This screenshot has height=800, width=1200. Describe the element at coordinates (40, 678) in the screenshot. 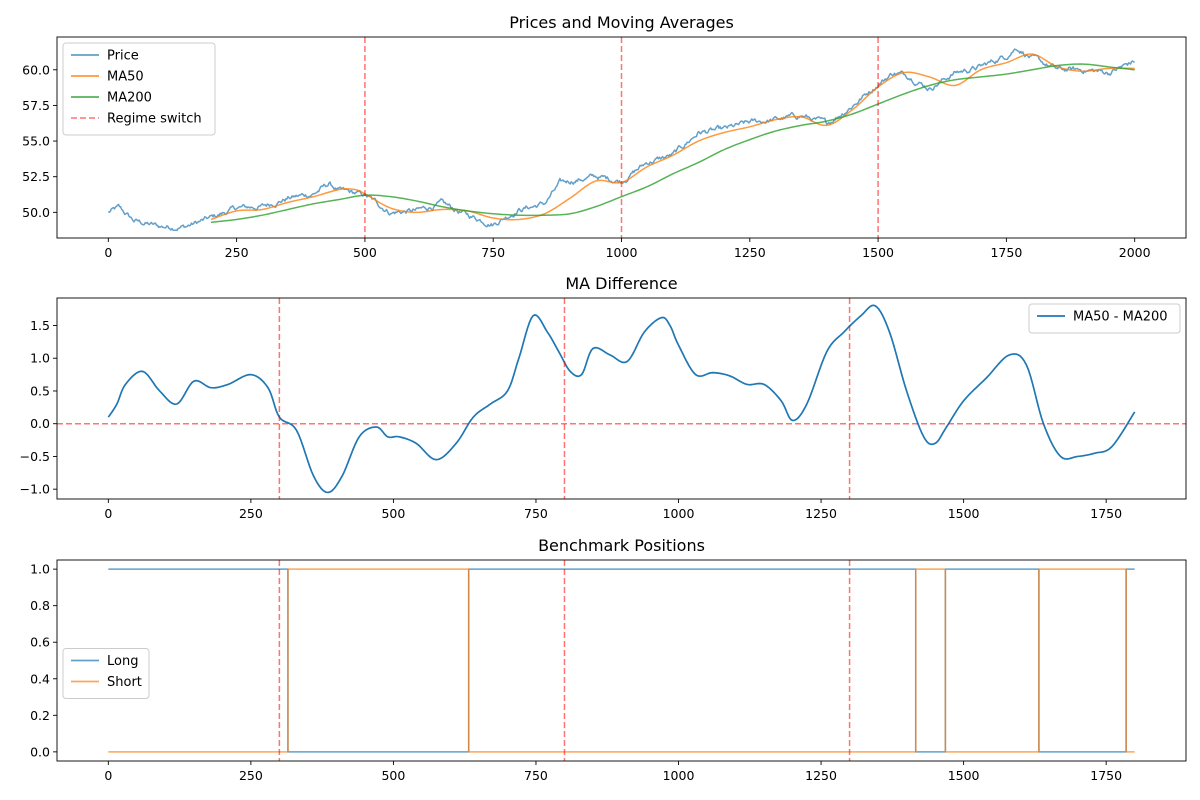

I see `y-tick-label: 0.4` at that location.